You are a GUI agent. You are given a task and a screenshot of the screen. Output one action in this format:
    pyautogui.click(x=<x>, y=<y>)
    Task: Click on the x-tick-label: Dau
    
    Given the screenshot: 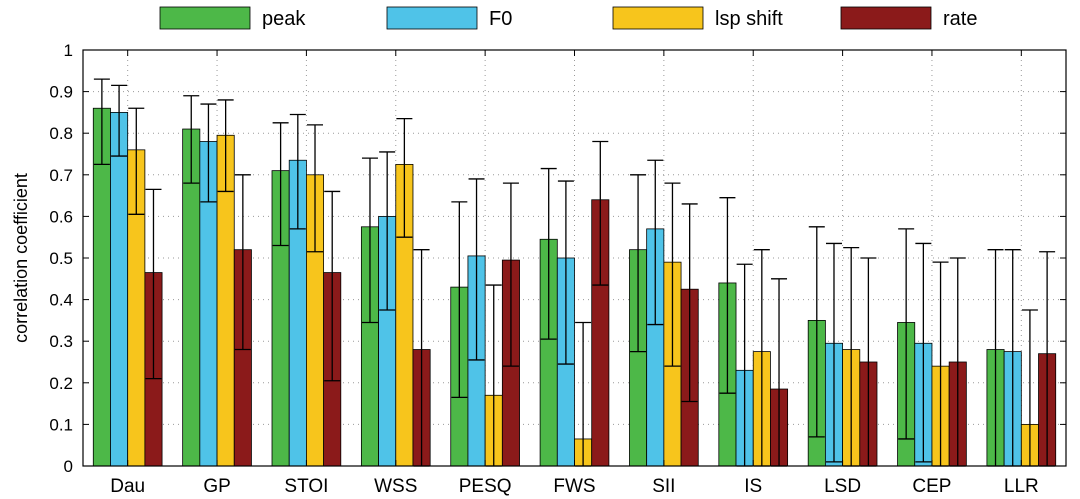 What is the action you would take?
    pyautogui.click(x=127, y=486)
    